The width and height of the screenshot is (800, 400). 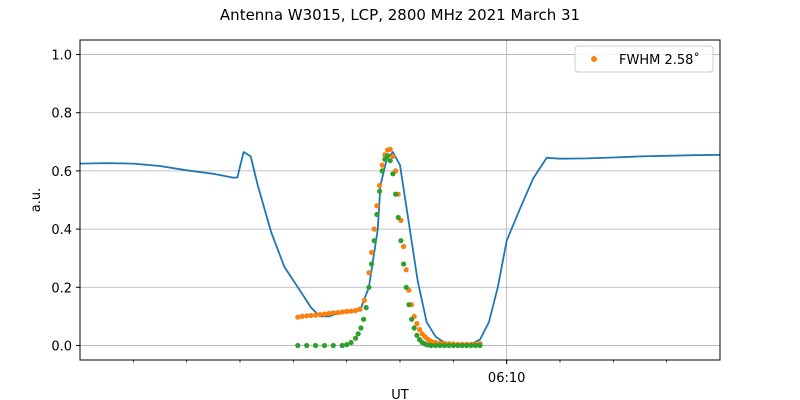 I want to click on y-tick-label: 0.6, so click(x=61, y=172).